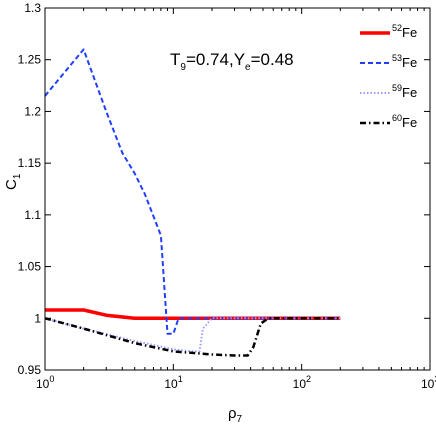  Describe the element at coordinates (215, 59) in the screenshot. I see `annotation-t-value: =0.74,Y` at that location.